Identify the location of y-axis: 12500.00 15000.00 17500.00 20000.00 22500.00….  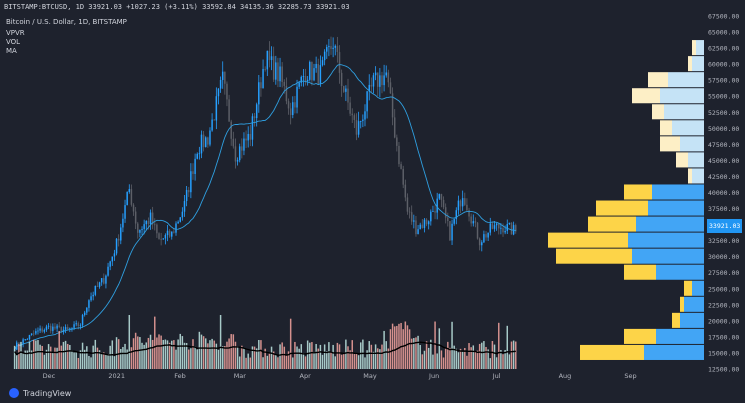
(723, 193).